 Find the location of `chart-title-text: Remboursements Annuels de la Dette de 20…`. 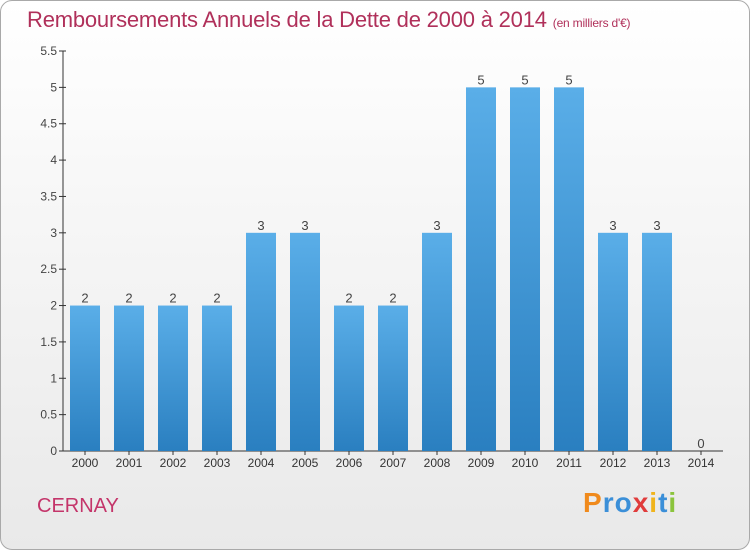

chart-title-text: Remboursements Annuels de la Dette de 20… is located at coordinates (287, 19).